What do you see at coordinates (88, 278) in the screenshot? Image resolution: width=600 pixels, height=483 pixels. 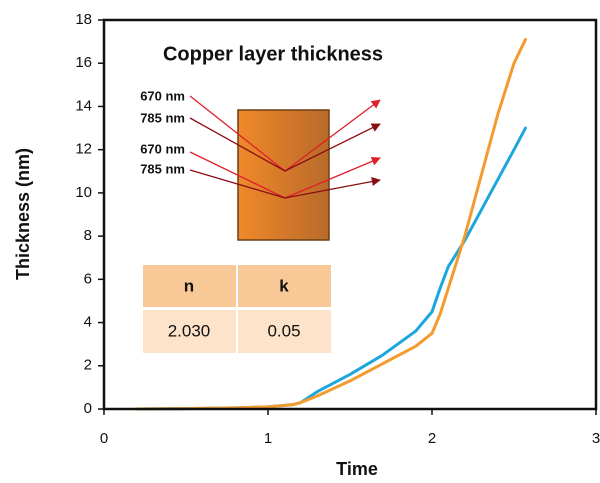 I see `y-tick-label: 6` at bounding box center [88, 278].